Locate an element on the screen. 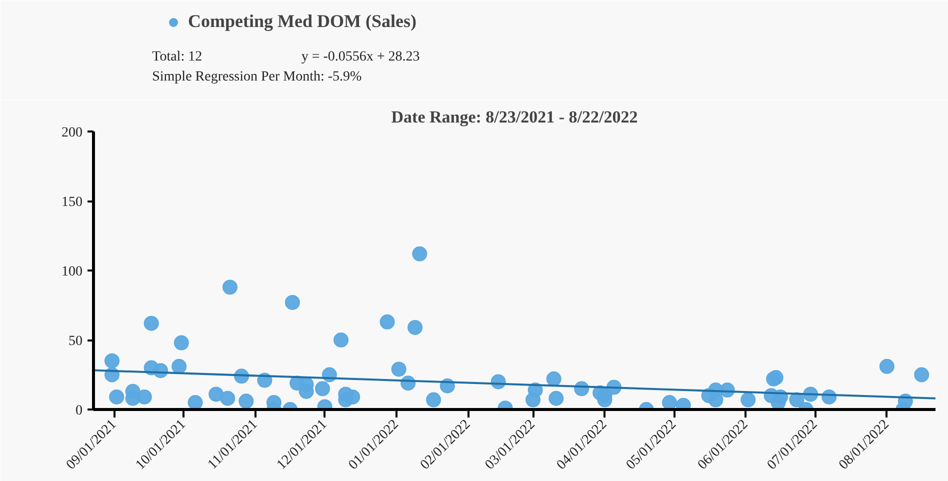 This screenshot has width=948, height=481. legend-label: Competing Med DOM (Sales) is located at coordinates (302, 21).